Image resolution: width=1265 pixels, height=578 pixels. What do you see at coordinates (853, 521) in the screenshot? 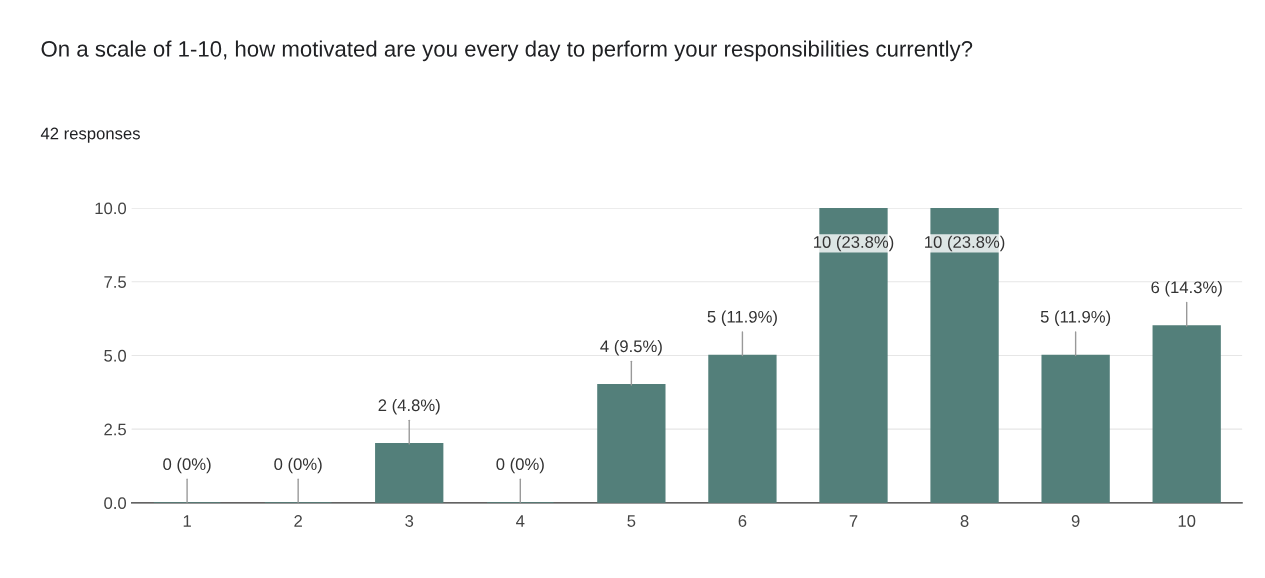
I see `x-tick-label: 7` at bounding box center [853, 521].